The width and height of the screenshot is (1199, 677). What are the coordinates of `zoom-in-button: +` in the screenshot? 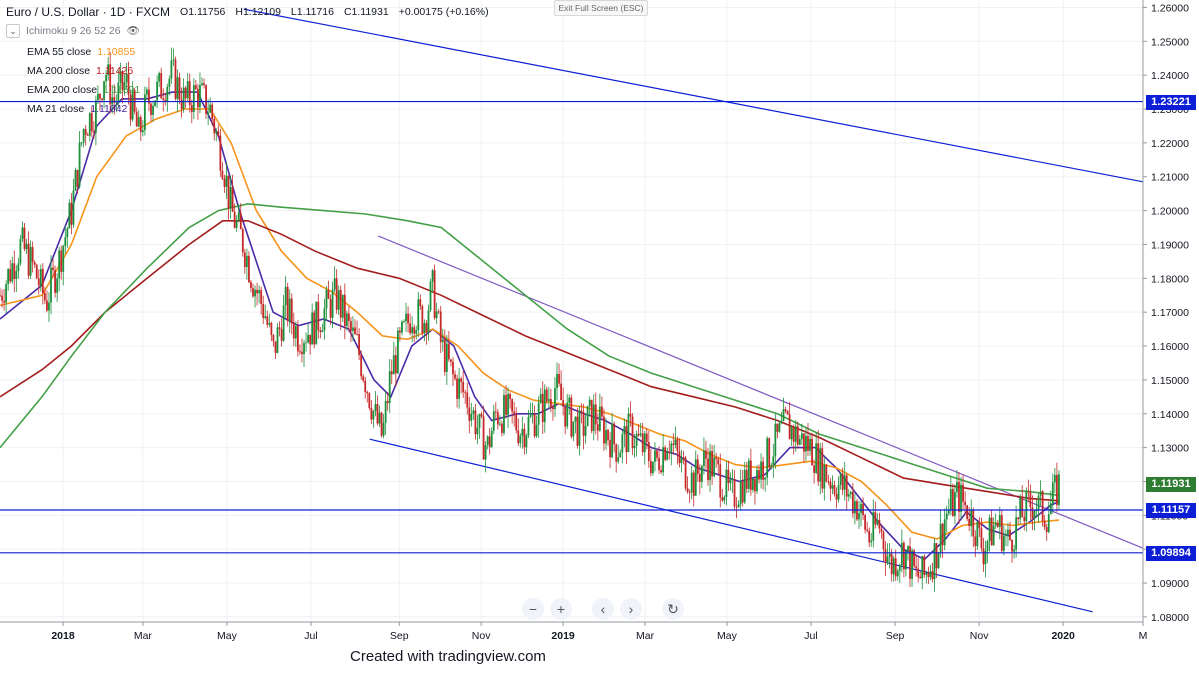 It's located at (561, 609).